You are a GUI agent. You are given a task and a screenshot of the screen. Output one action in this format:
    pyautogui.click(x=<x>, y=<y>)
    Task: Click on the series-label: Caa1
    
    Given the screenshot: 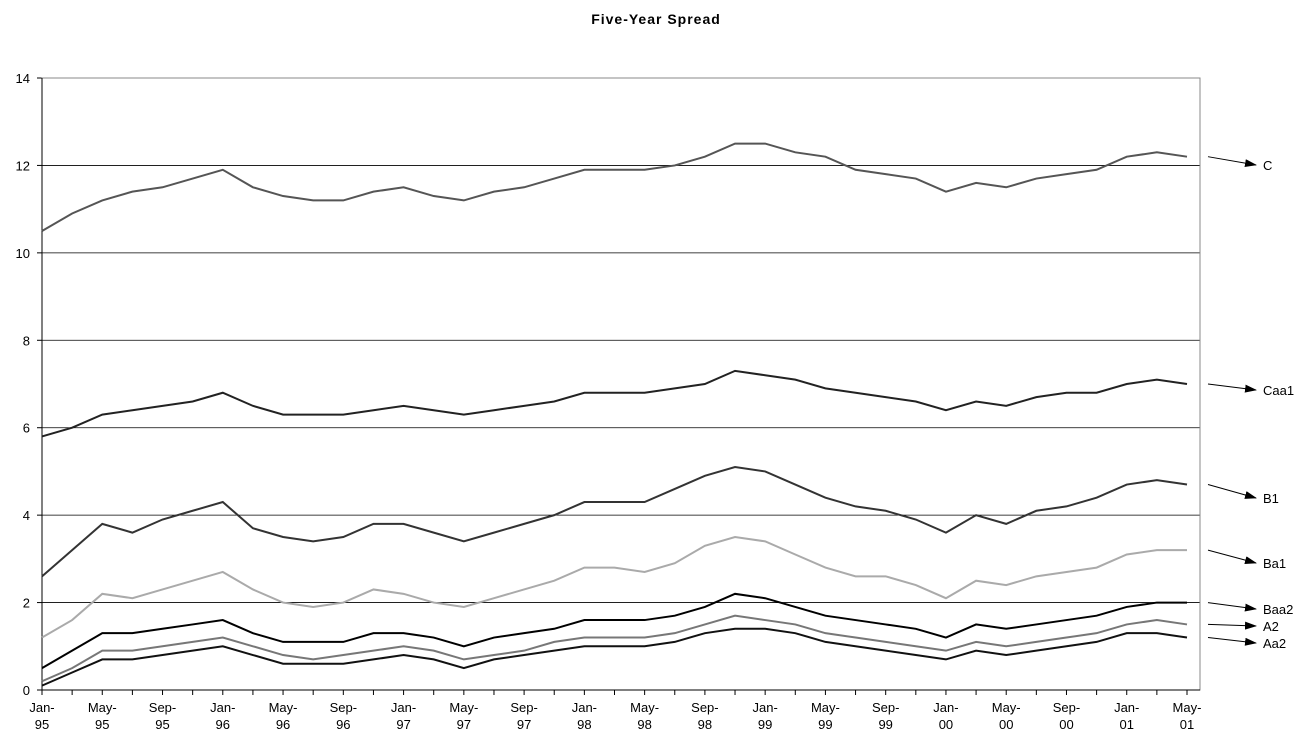 What is the action you would take?
    pyautogui.click(x=1278, y=390)
    